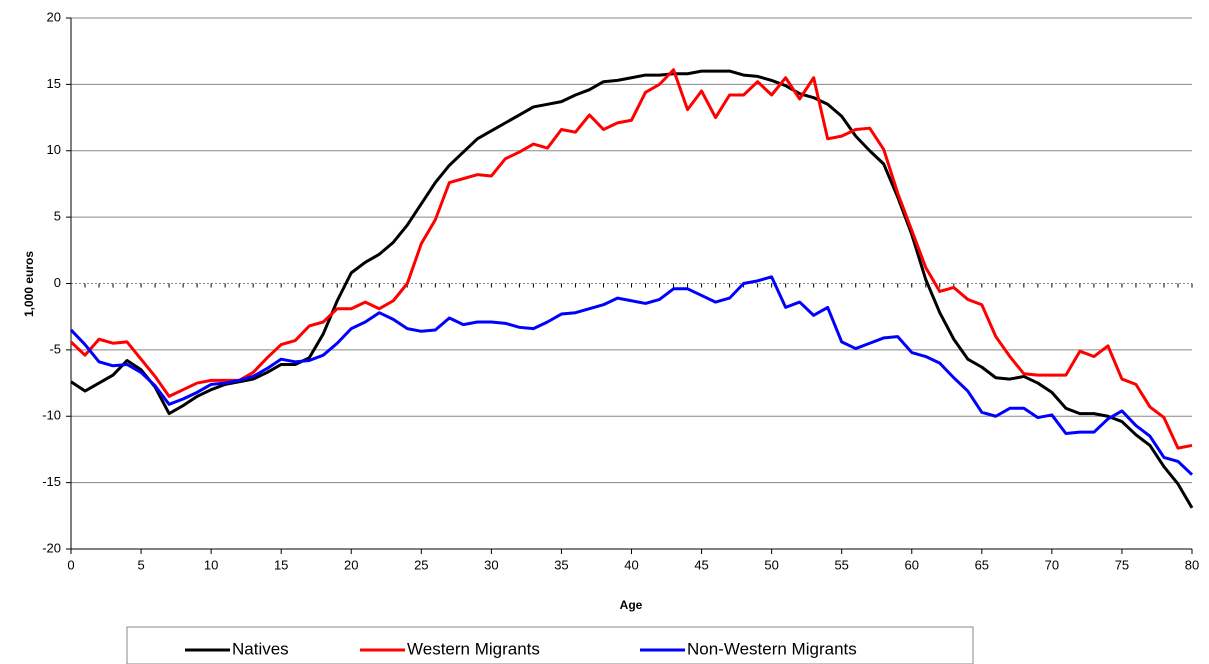 The height and width of the screenshot is (664, 1209). I want to click on x-axis-label: Age, so click(631, 605).